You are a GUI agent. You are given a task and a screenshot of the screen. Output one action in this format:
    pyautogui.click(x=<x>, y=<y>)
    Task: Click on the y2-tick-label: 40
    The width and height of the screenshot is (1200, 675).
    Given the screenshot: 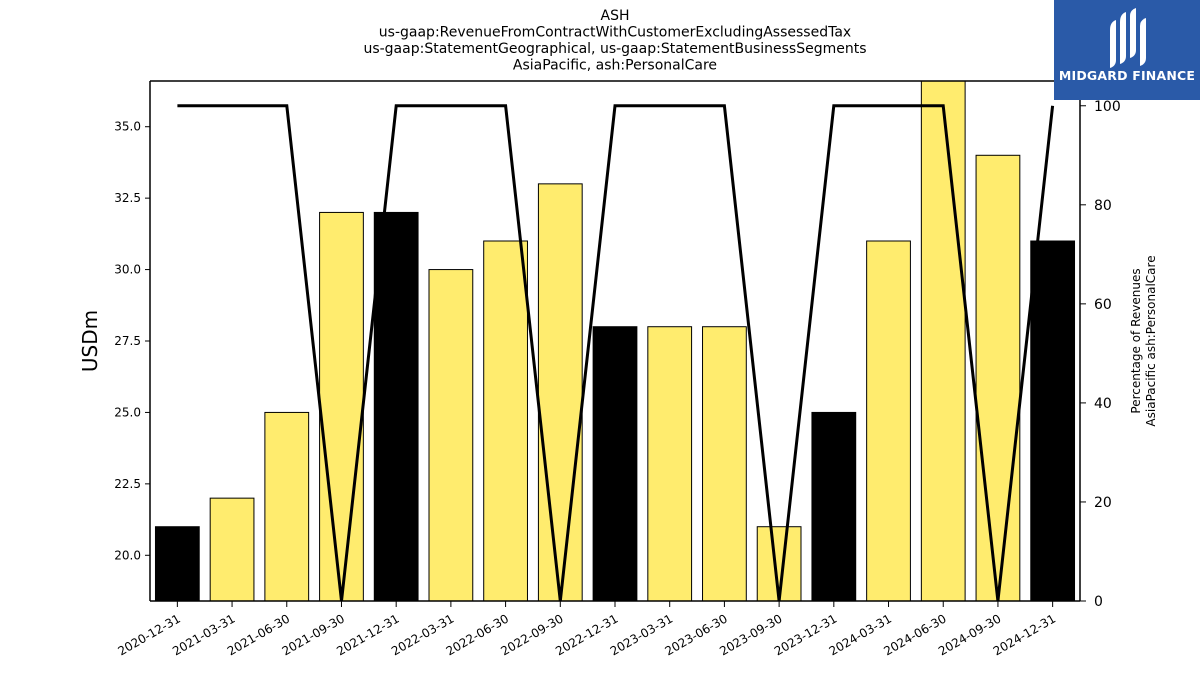 What is the action you would take?
    pyautogui.click(x=1103, y=404)
    